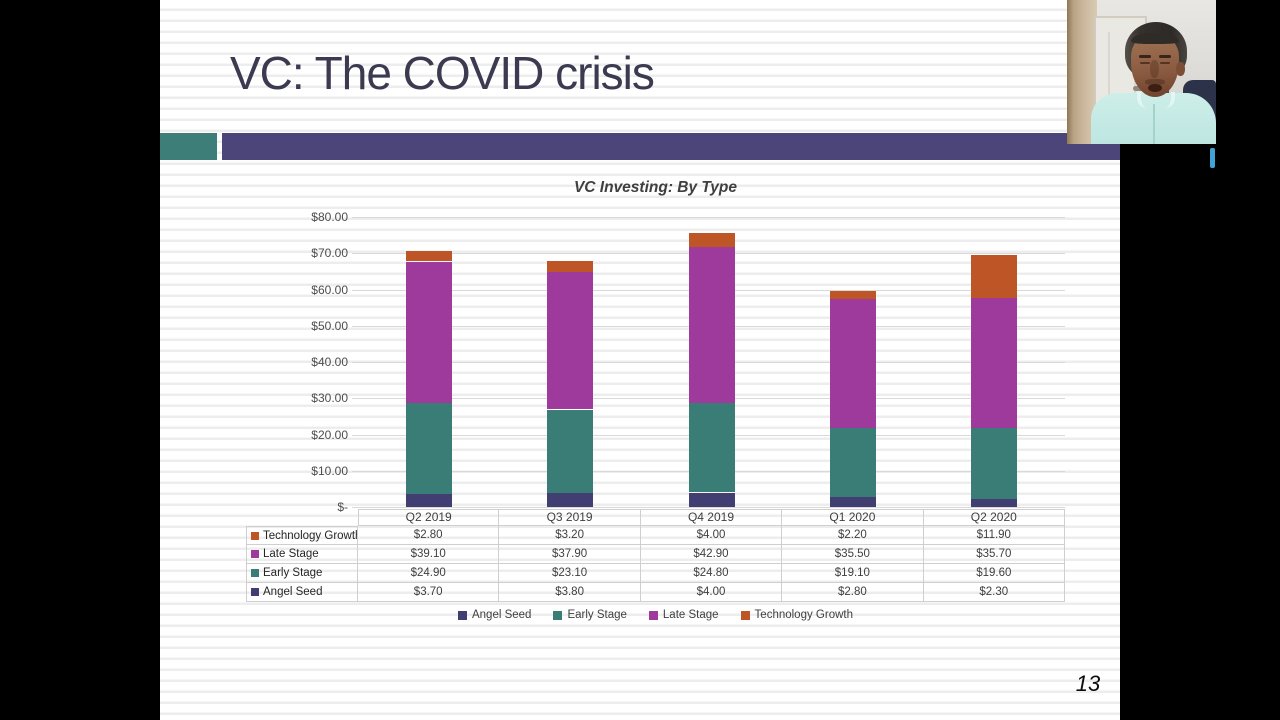  I want to click on chart-title: VC Investing: By Type, so click(655, 187).